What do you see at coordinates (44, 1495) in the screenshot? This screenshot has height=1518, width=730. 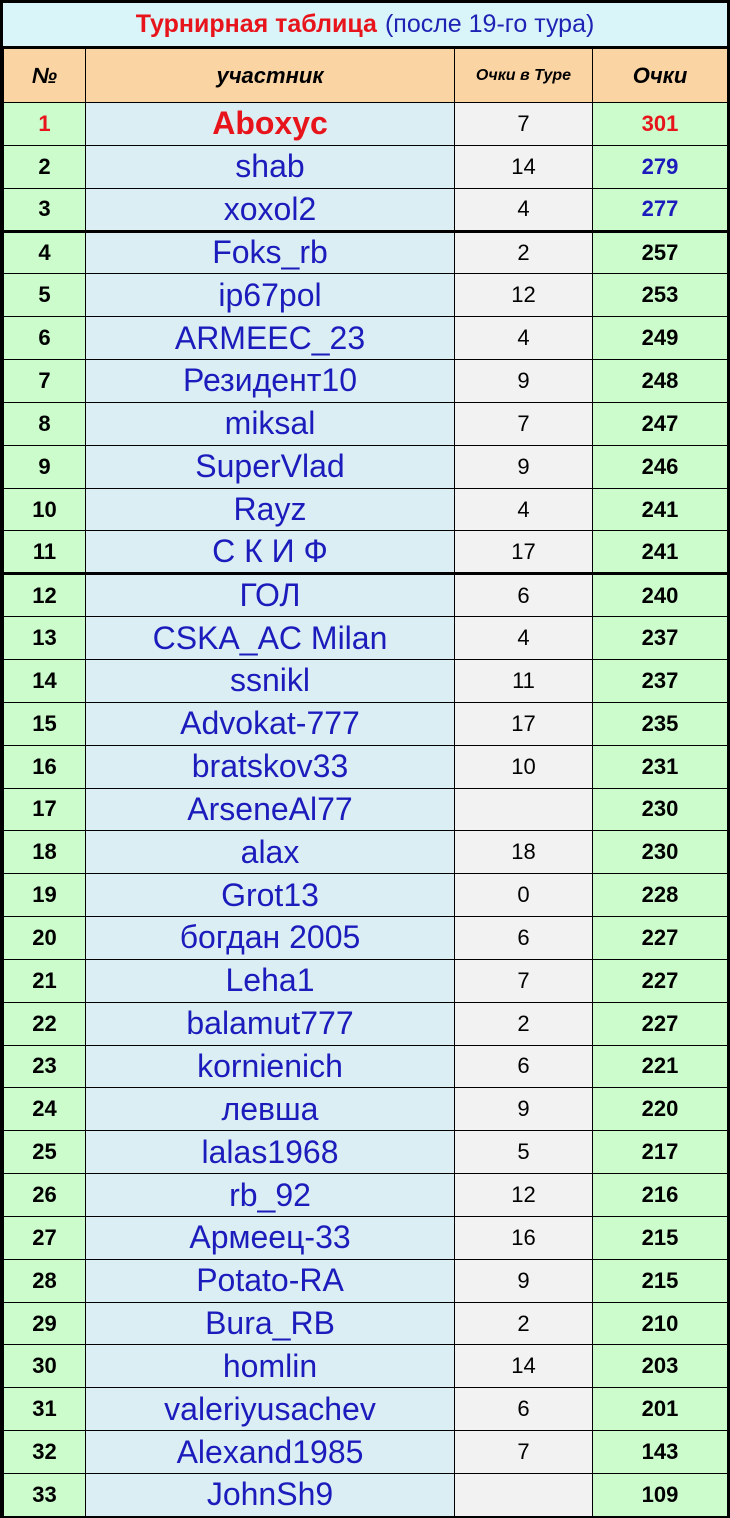 I see `rank-cell: 33` at bounding box center [44, 1495].